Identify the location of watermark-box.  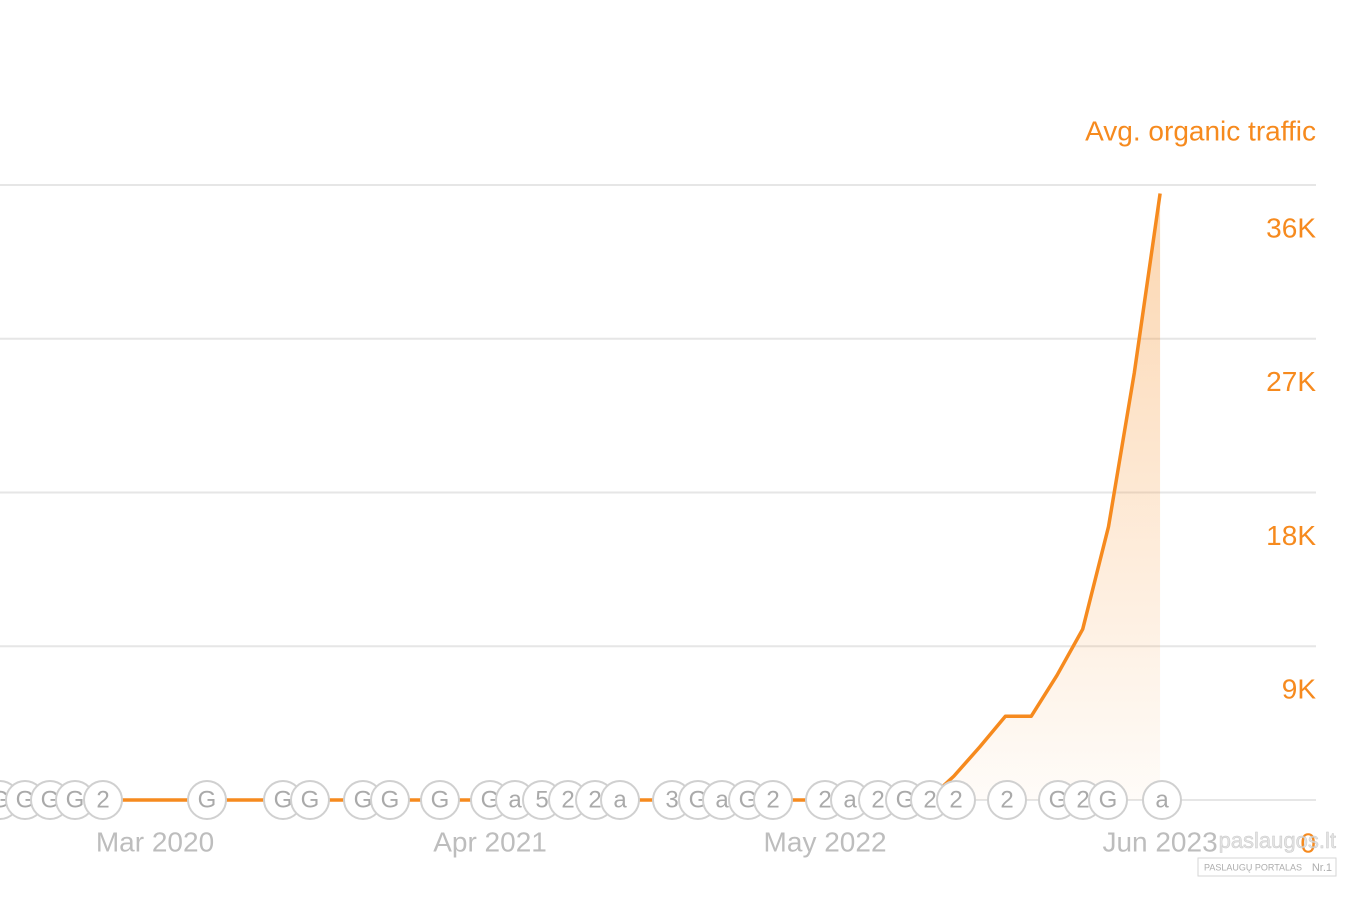
(1267, 867).